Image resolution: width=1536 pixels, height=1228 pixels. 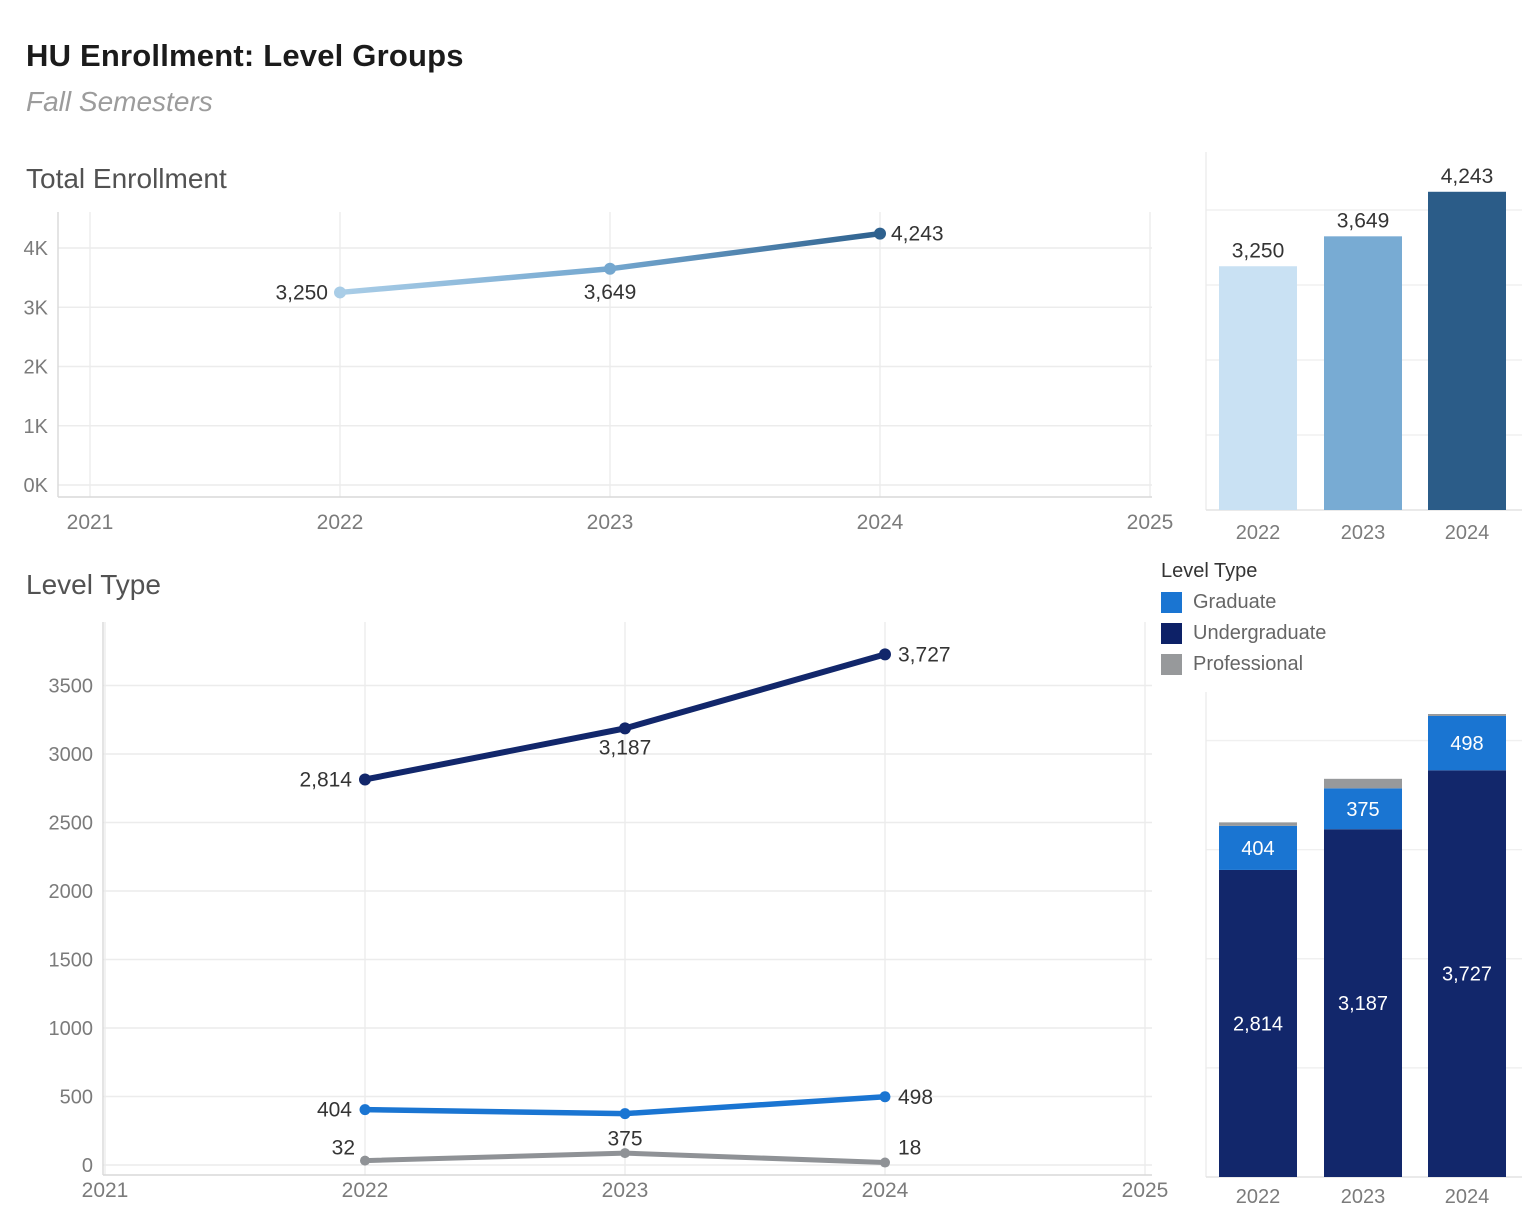 What do you see at coordinates (1171, 633) in the screenshot?
I see `legend-swatch-undergraduate` at bounding box center [1171, 633].